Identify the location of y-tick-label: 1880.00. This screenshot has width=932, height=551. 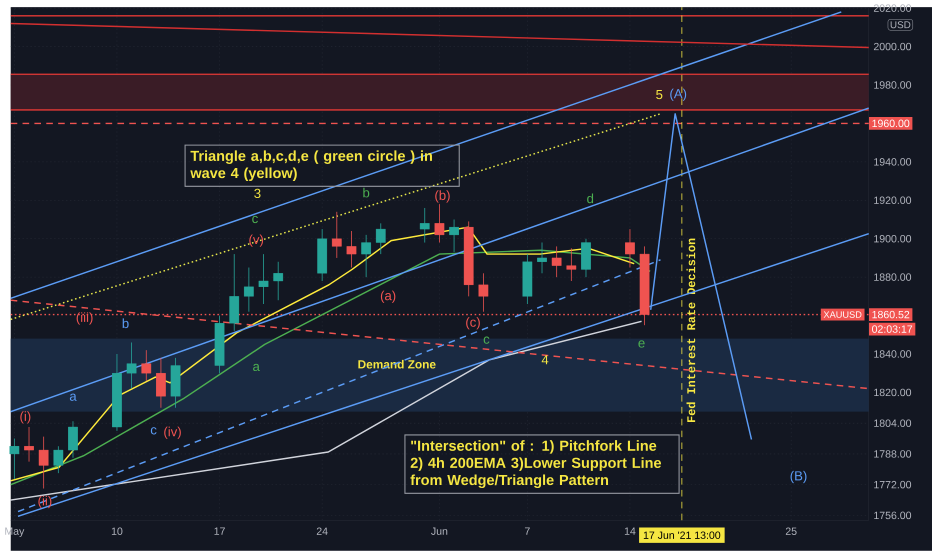
(893, 277).